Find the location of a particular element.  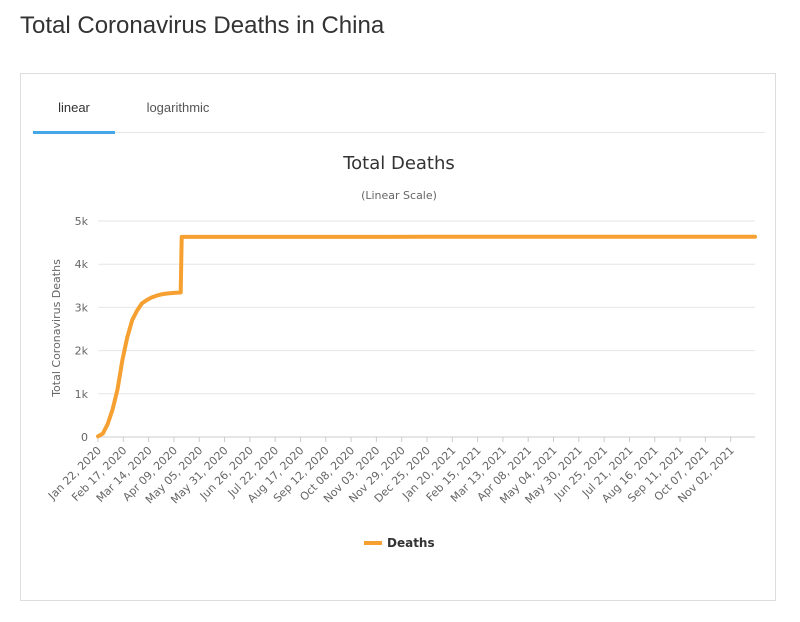

chart-title: Total Deaths is located at coordinates (398, 163).